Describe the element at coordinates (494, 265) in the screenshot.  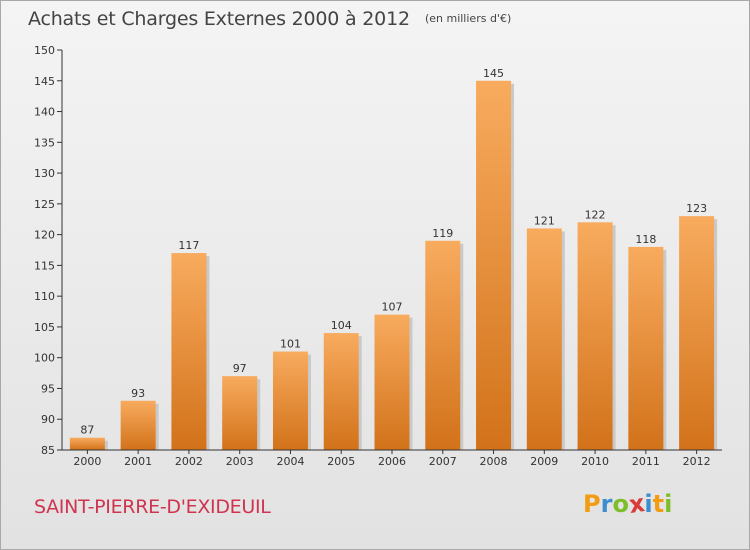
I see `bar-2008` at that location.